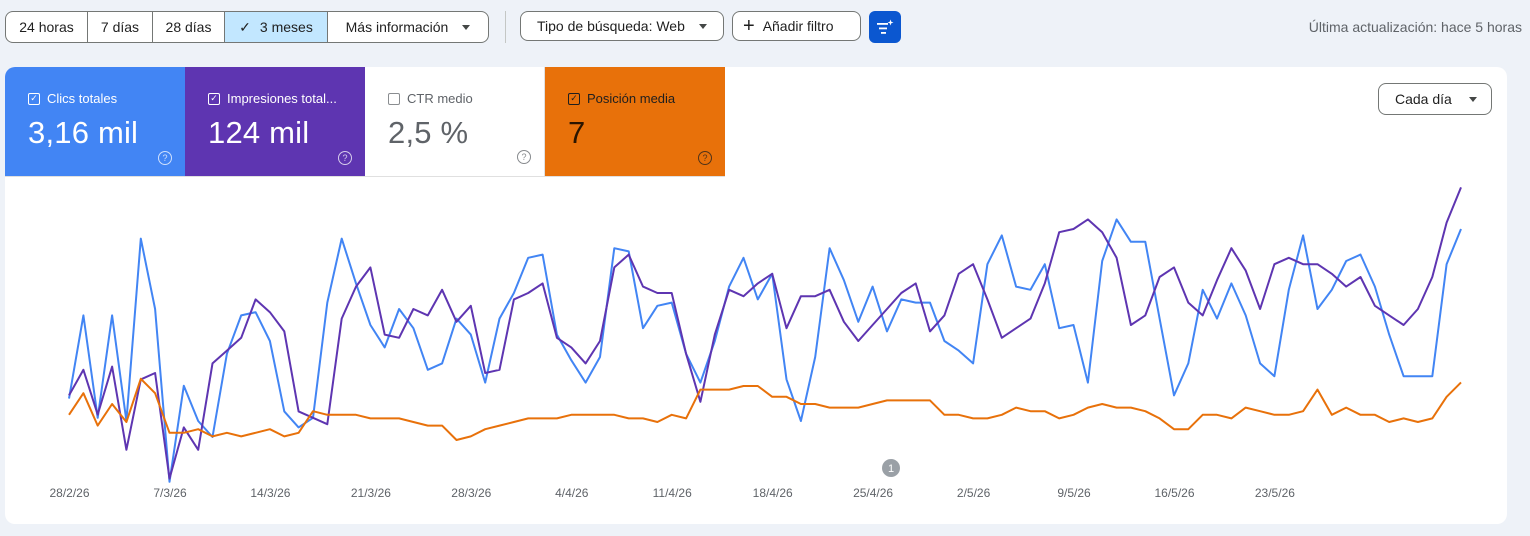 The height and width of the screenshot is (536, 1530). I want to click on x-tick-label: 28/3/26, so click(471, 493).